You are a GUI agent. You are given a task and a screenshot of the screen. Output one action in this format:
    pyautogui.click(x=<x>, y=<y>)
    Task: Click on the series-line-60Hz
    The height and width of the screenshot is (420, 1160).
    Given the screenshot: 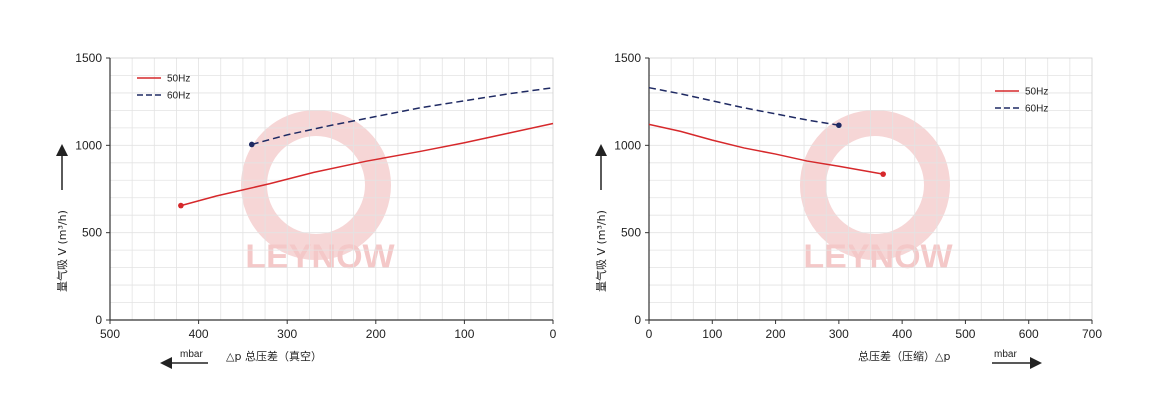 What is the action you would take?
    pyautogui.click(x=402, y=116)
    